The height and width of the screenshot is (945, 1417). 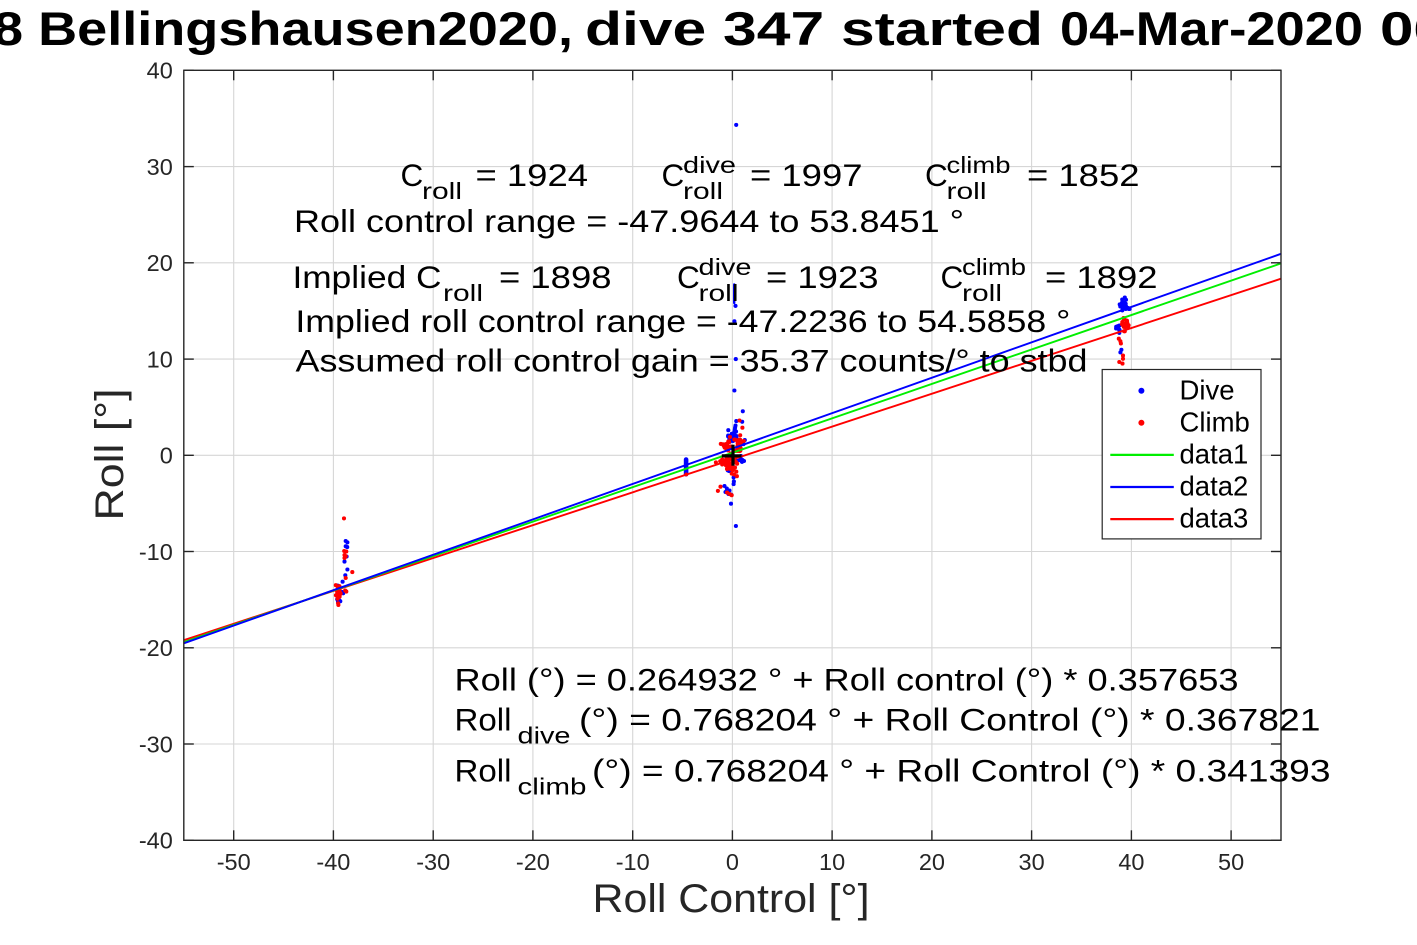 What do you see at coordinates (1207, 389) in the screenshot?
I see `svg-text: Dive` at bounding box center [1207, 389].